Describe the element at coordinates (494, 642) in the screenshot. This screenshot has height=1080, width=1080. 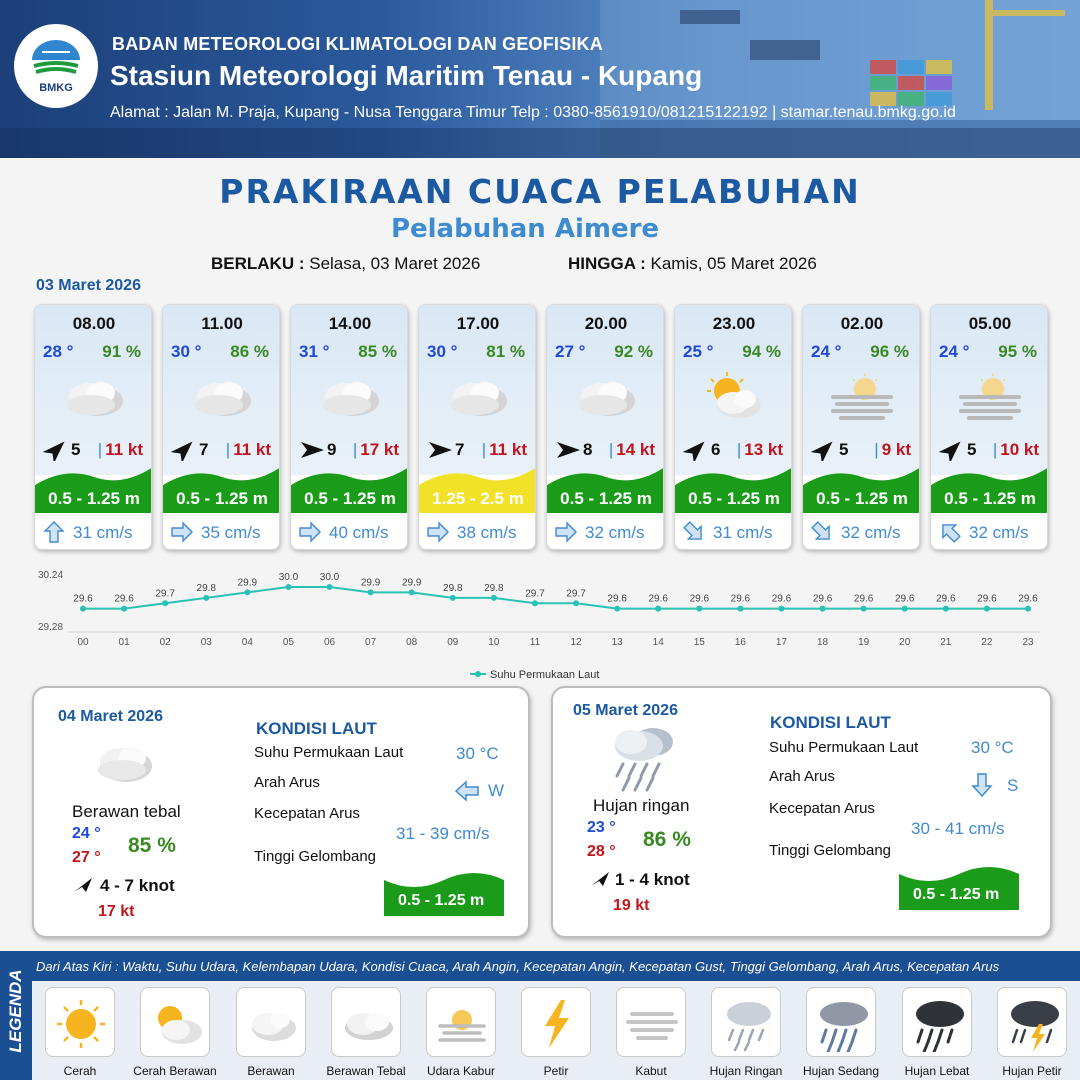
I see `x-tick-label: 10` at that location.